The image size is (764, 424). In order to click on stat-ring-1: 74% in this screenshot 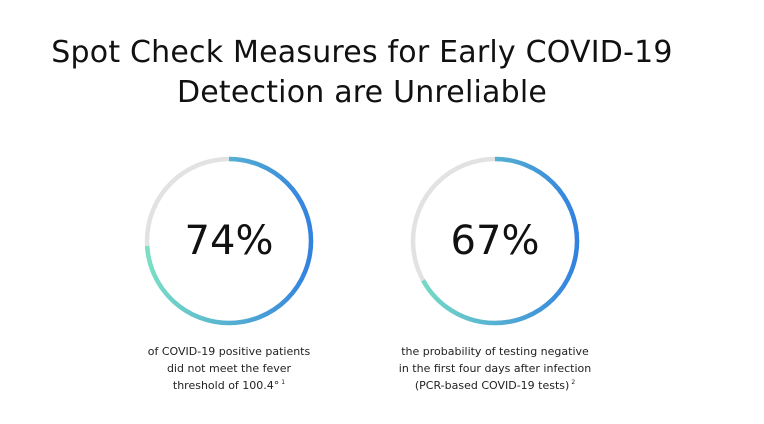, I will do `click(229, 241)`.